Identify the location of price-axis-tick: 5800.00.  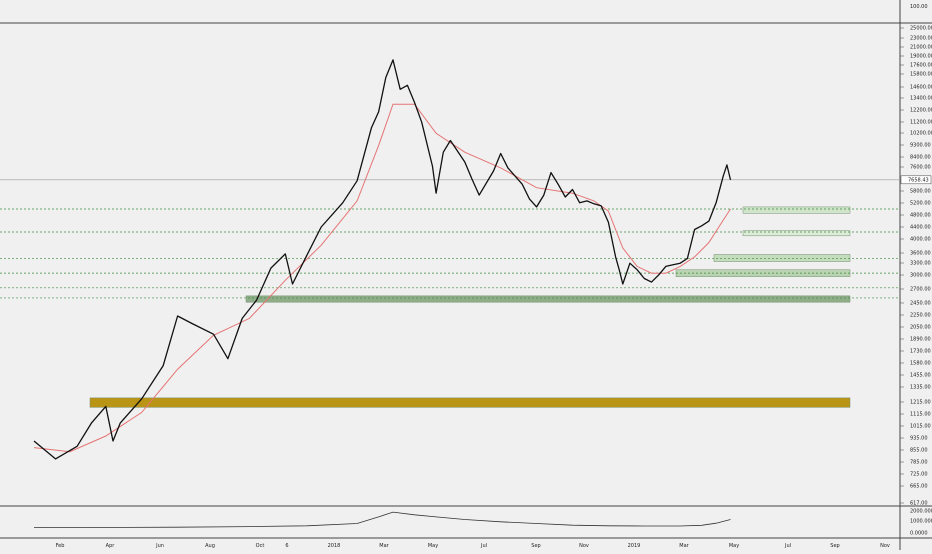
(920, 192).